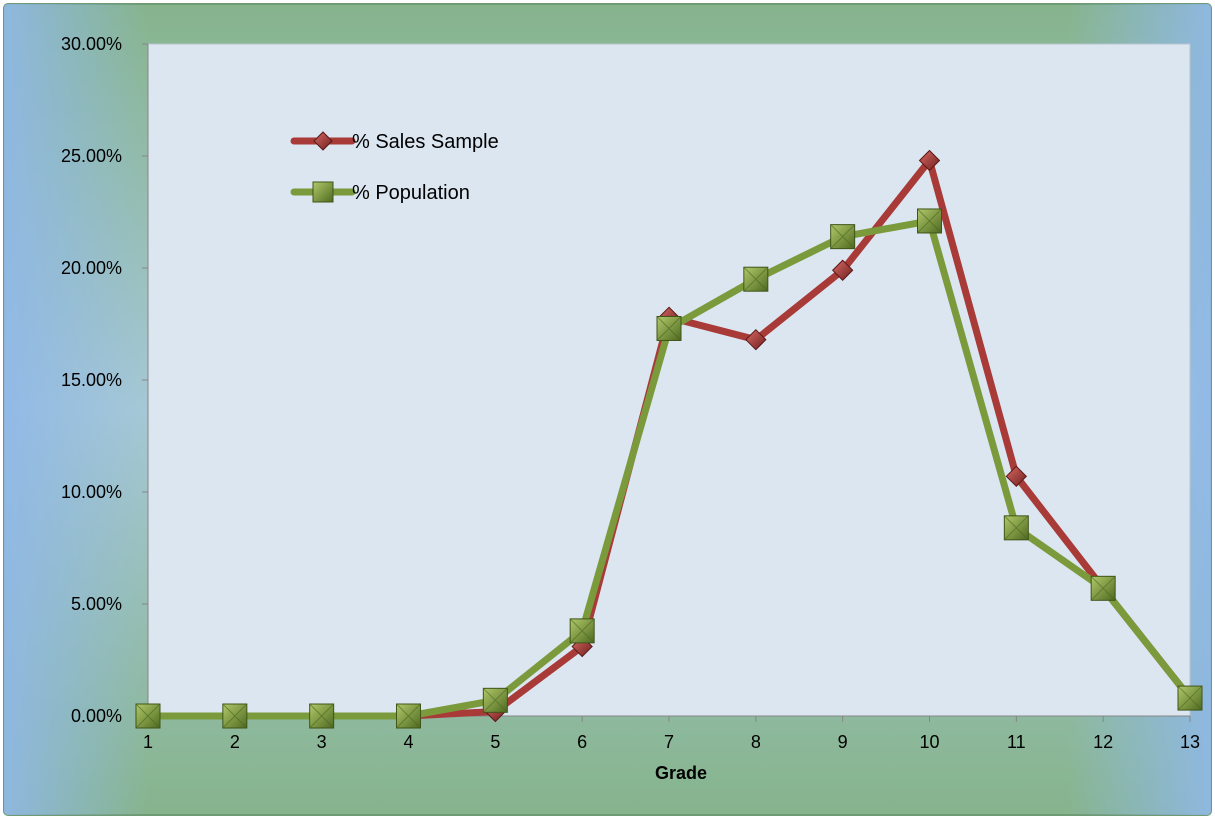 This screenshot has height=824, width=1215. Describe the element at coordinates (408, 742) in the screenshot. I see `x-tick-label: 4` at that location.